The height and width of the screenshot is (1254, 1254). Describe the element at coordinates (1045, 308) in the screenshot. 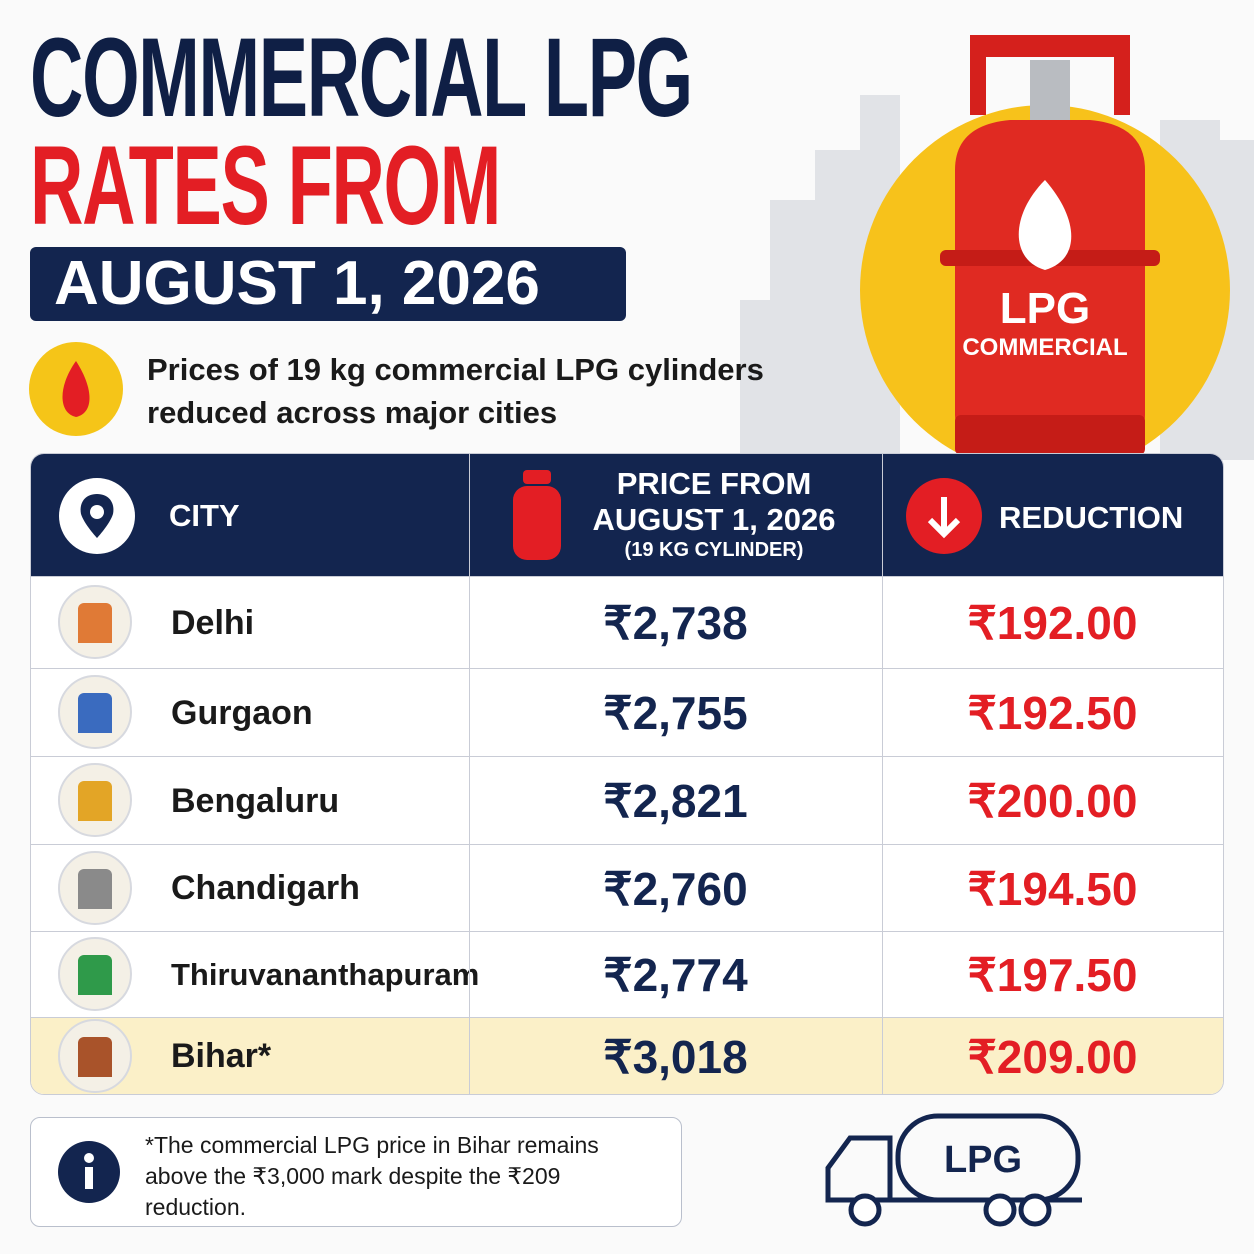

I see `cylinder-label: LPG` at that location.